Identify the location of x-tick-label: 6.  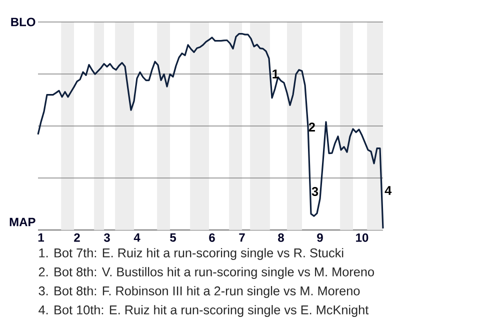
(212, 237).